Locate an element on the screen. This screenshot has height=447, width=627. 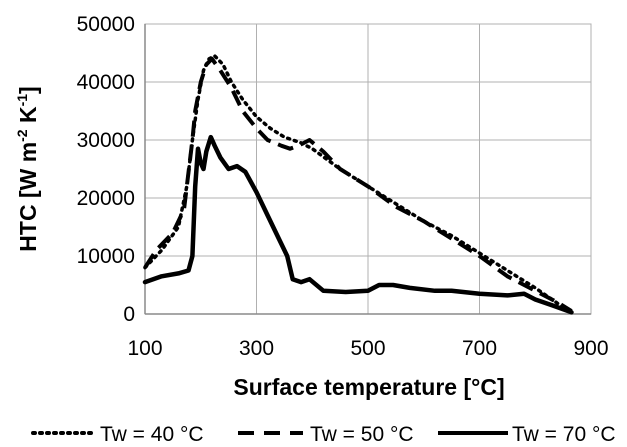
y-axis-title-part-3: ] is located at coordinates (28, 90).